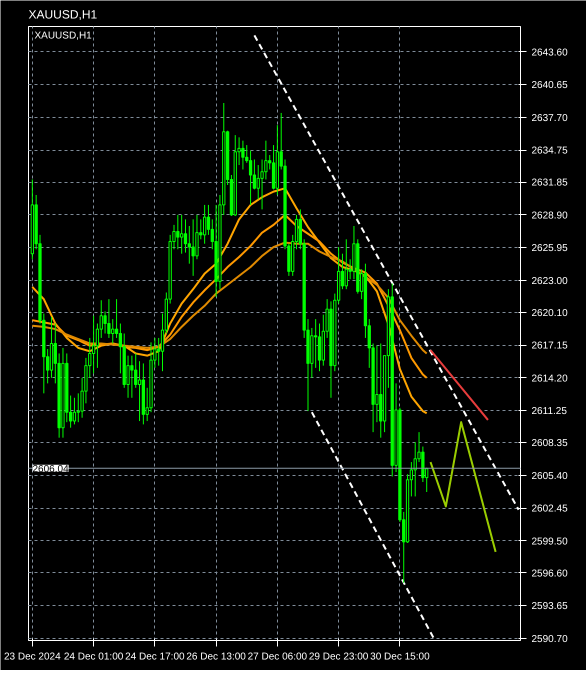  I want to click on y-tick-label: 2628.90, so click(550, 216).